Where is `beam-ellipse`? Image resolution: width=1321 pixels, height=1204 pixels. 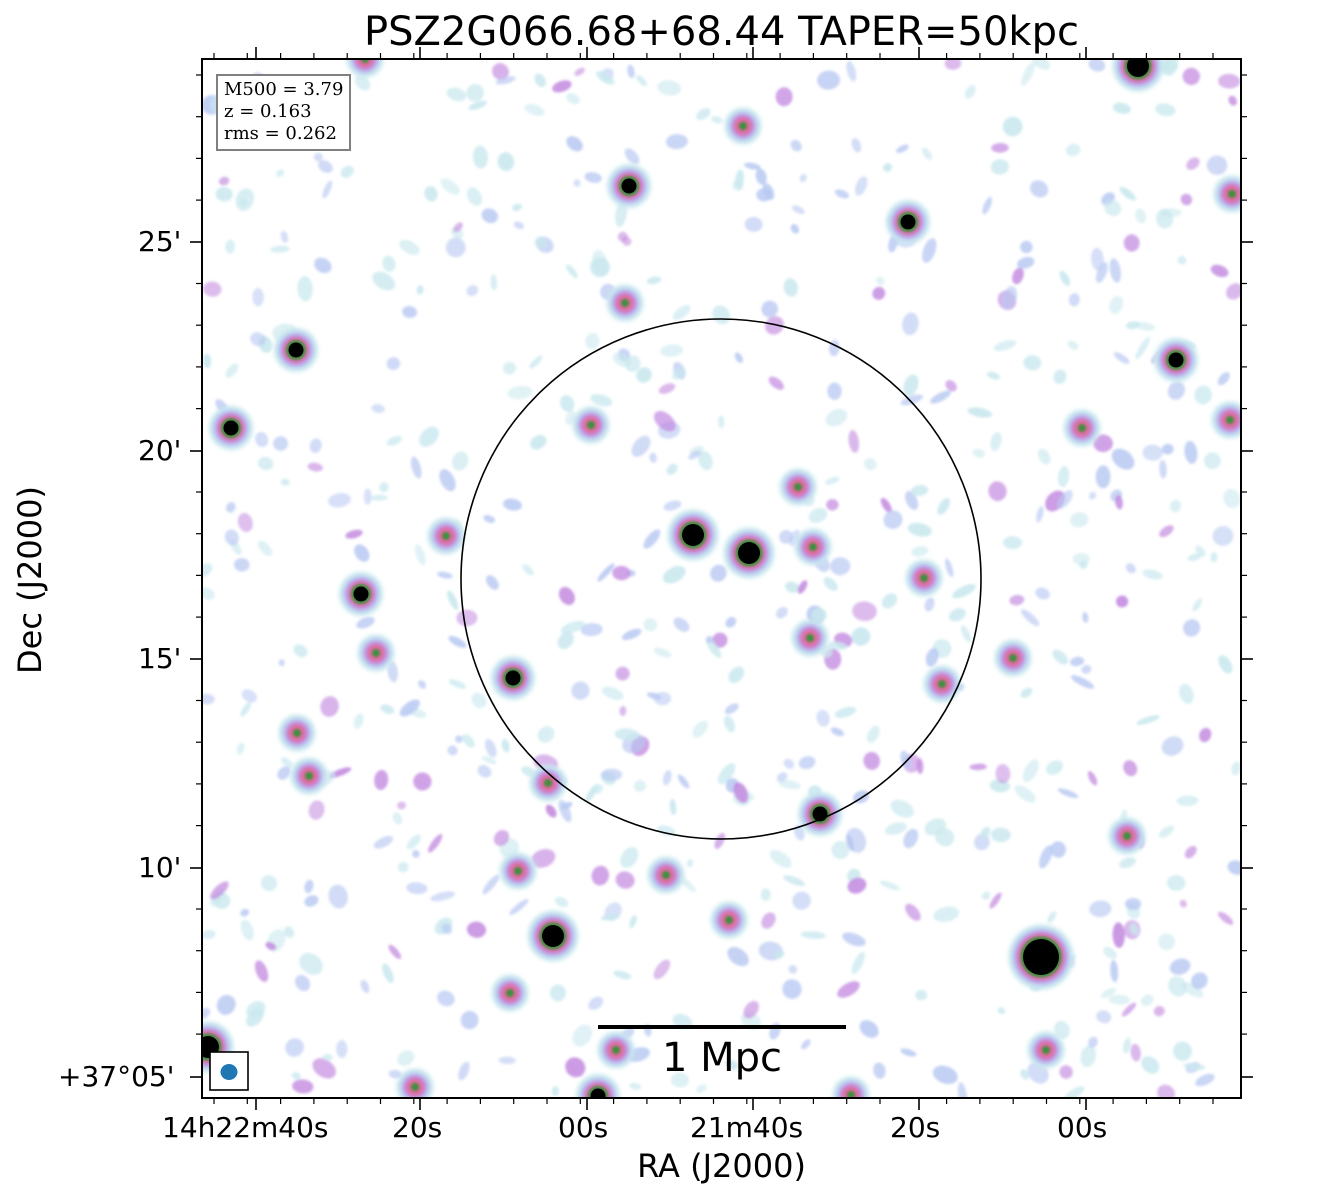
beam-ellipse is located at coordinates (229, 1072).